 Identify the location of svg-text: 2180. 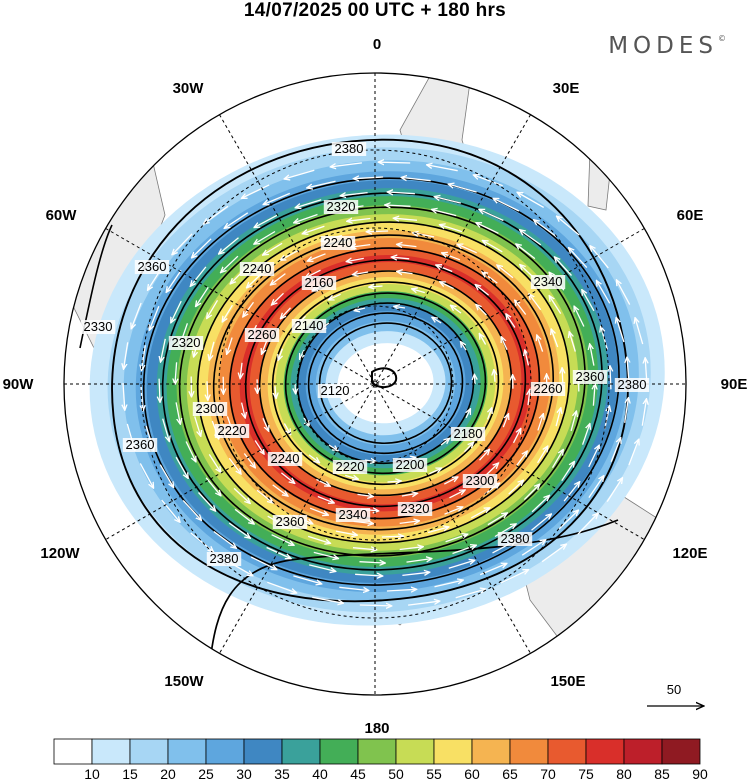
(468, 433).